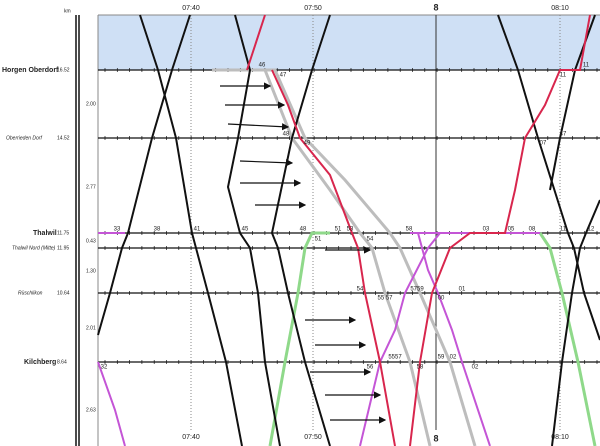 The width and height of the screenshot is (600, 446). What do you see at coordinates (370, 368) in the screenshot?
I see `train-number: 56` at bounding box center [370, 368].